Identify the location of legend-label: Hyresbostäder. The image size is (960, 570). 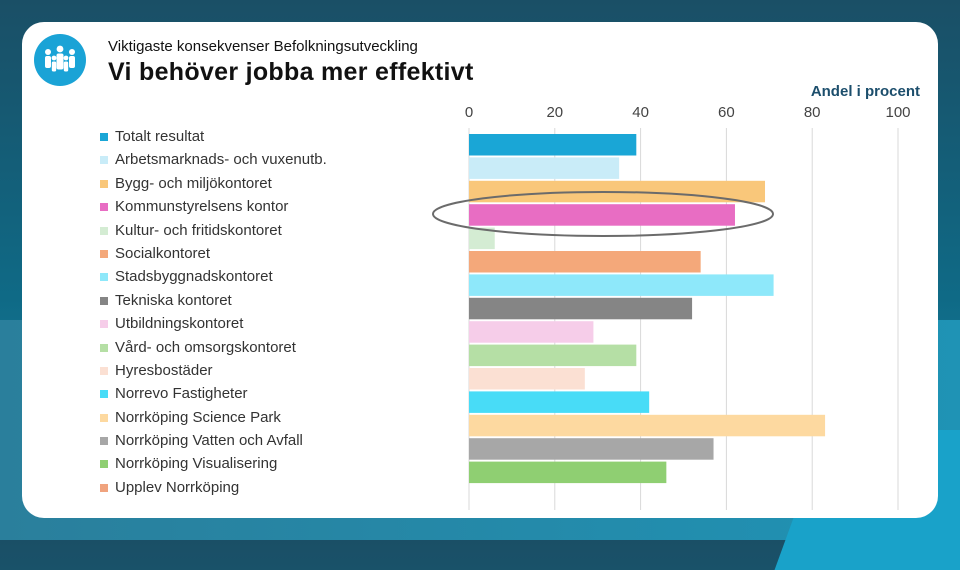
(164, 370).